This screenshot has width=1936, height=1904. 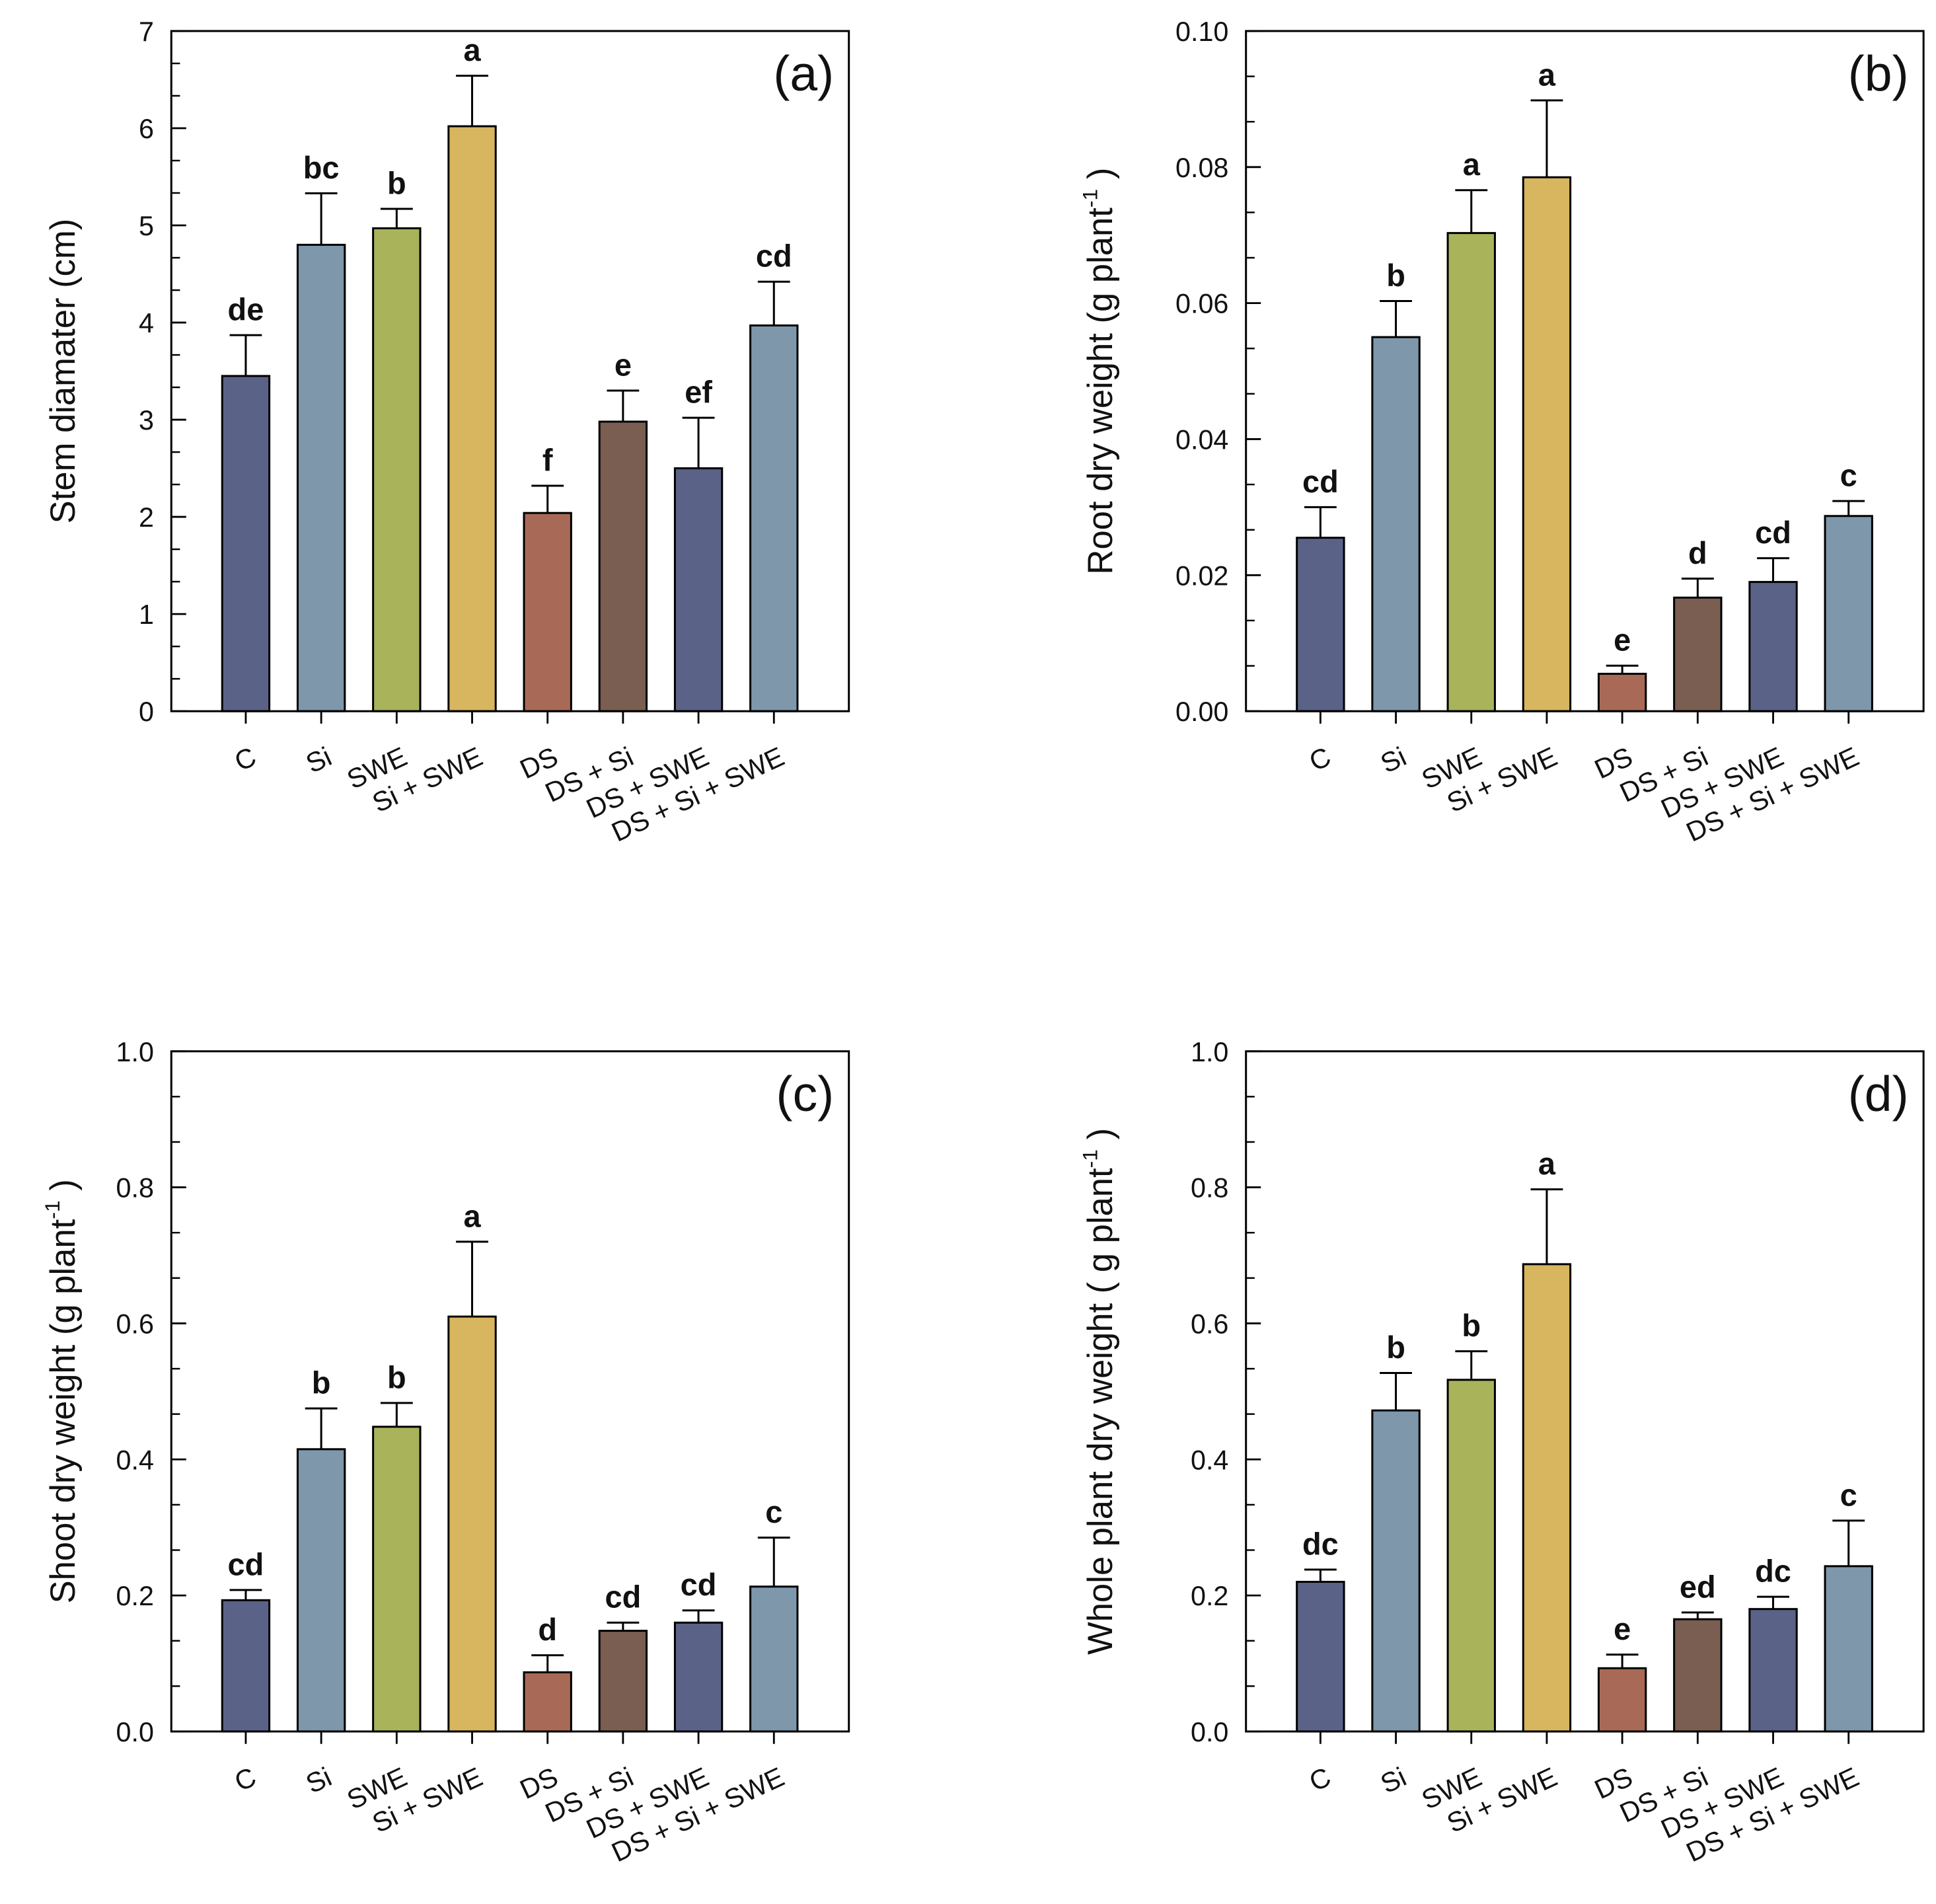 I want to click on y-axis-label-text: Stem diamater (cm), so click(x=64, y=371).